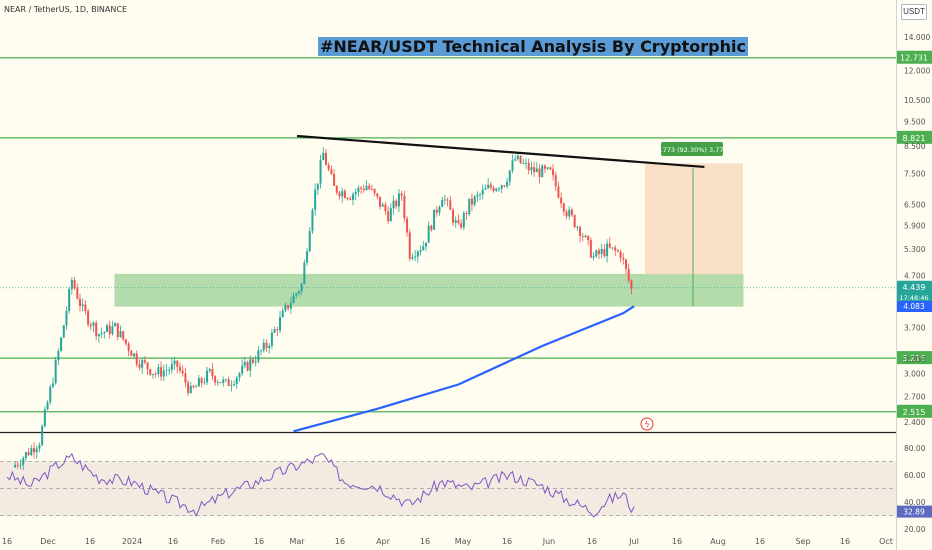  I want to click on price-tick-label: 2.700, so click(915, 396).